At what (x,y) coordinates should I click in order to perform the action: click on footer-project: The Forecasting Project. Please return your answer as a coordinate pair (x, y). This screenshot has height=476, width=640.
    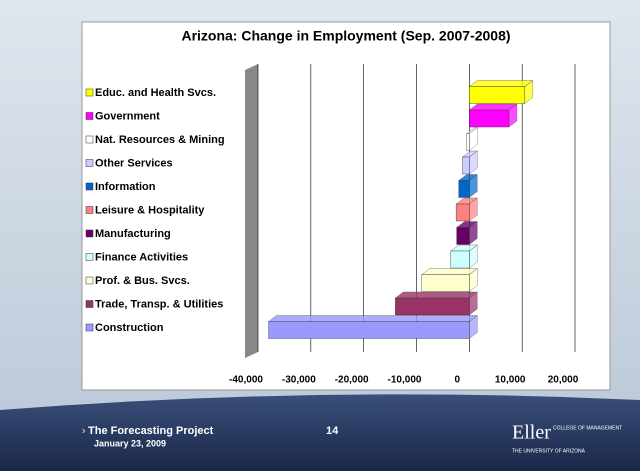
    Looking at the image, I should click on (151, 431).